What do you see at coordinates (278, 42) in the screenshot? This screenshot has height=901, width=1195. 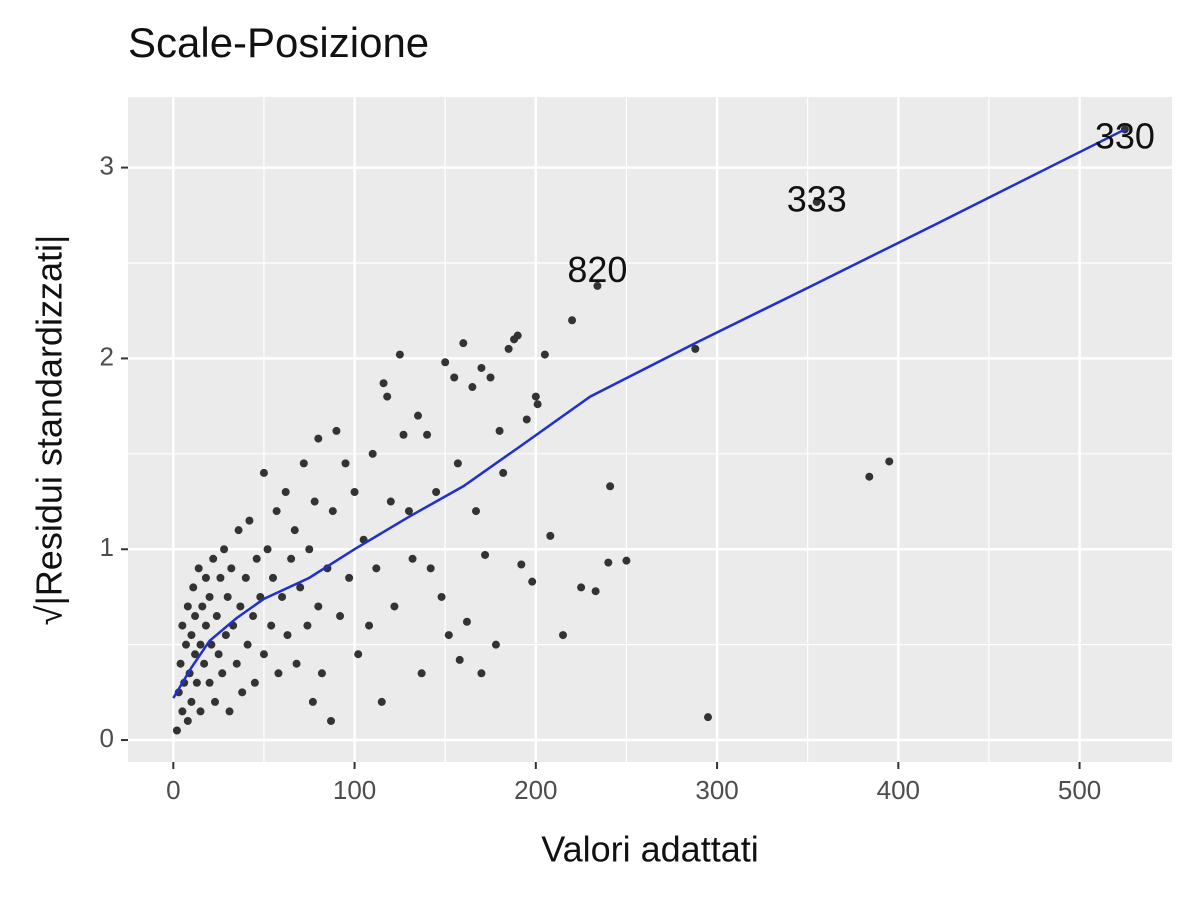 I see `chart-title: Scale-Posizione` at bounding box center [278, 42].